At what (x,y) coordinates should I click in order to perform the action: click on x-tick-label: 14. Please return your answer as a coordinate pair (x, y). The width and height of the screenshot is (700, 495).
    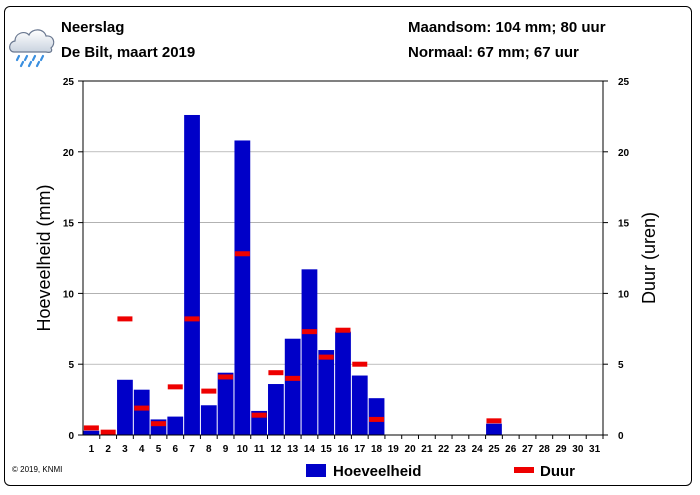
    Looking at the image, I should click on (310, 449).